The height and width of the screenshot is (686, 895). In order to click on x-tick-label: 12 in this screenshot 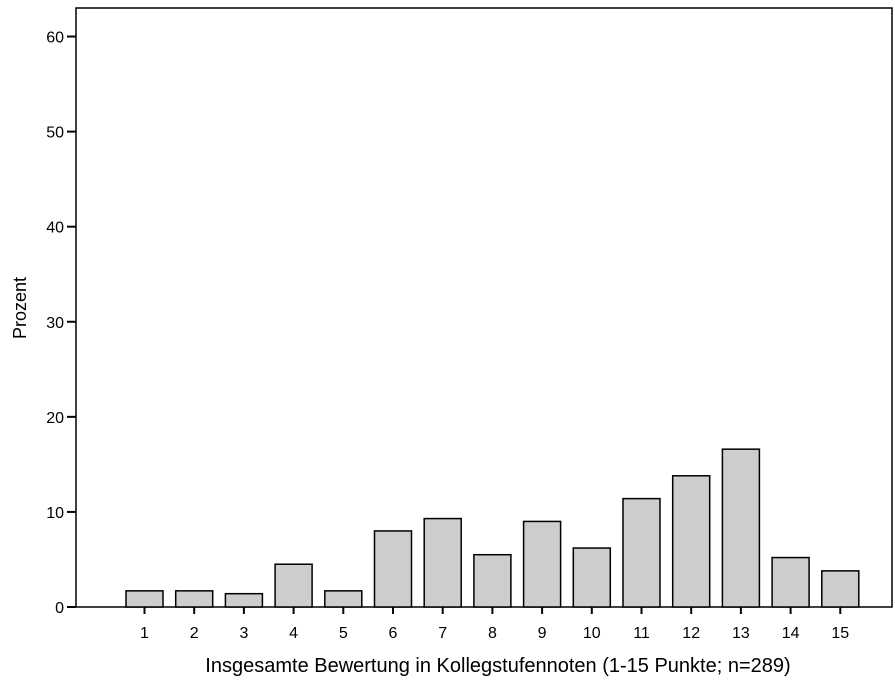, I will do `click(691, 633)`.